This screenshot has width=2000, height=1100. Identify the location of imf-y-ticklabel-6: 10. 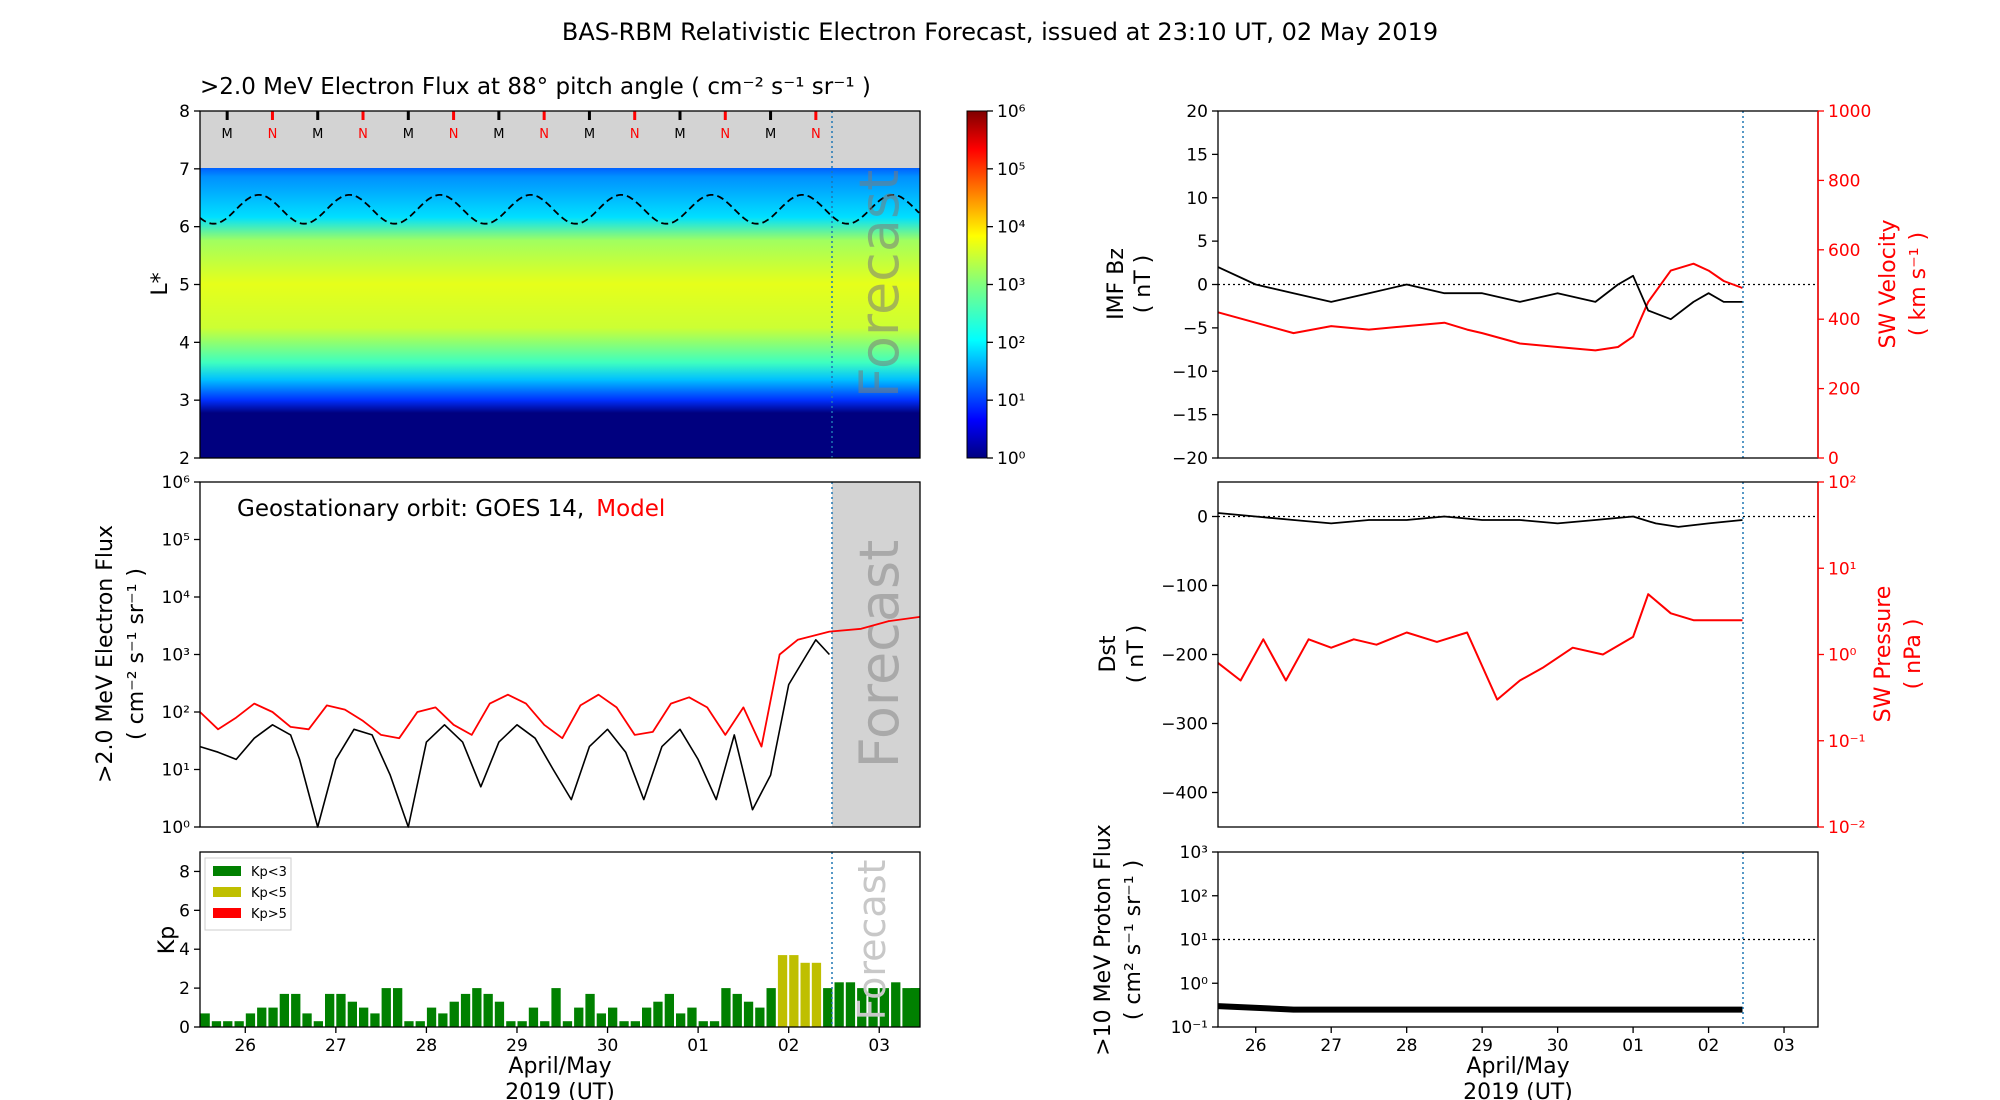
(1197, 199).